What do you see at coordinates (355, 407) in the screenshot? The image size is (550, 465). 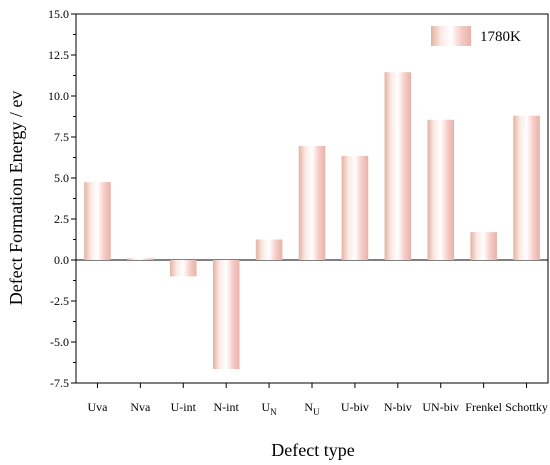 I see `x-tick-label: U-biv` at bounding box center [355, 407].